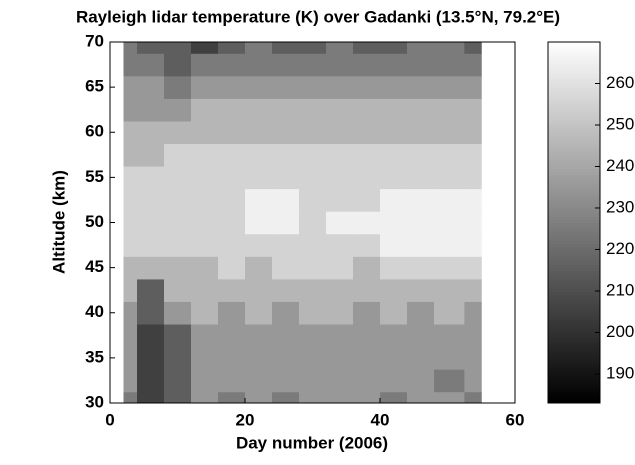 Image resolution: width=635 pixels, height=465 pixels. What do you see at coordinates (620, 248) in the screenshot?
I see `colorbar-tick-label: 220` at bounding box center [620, 248].